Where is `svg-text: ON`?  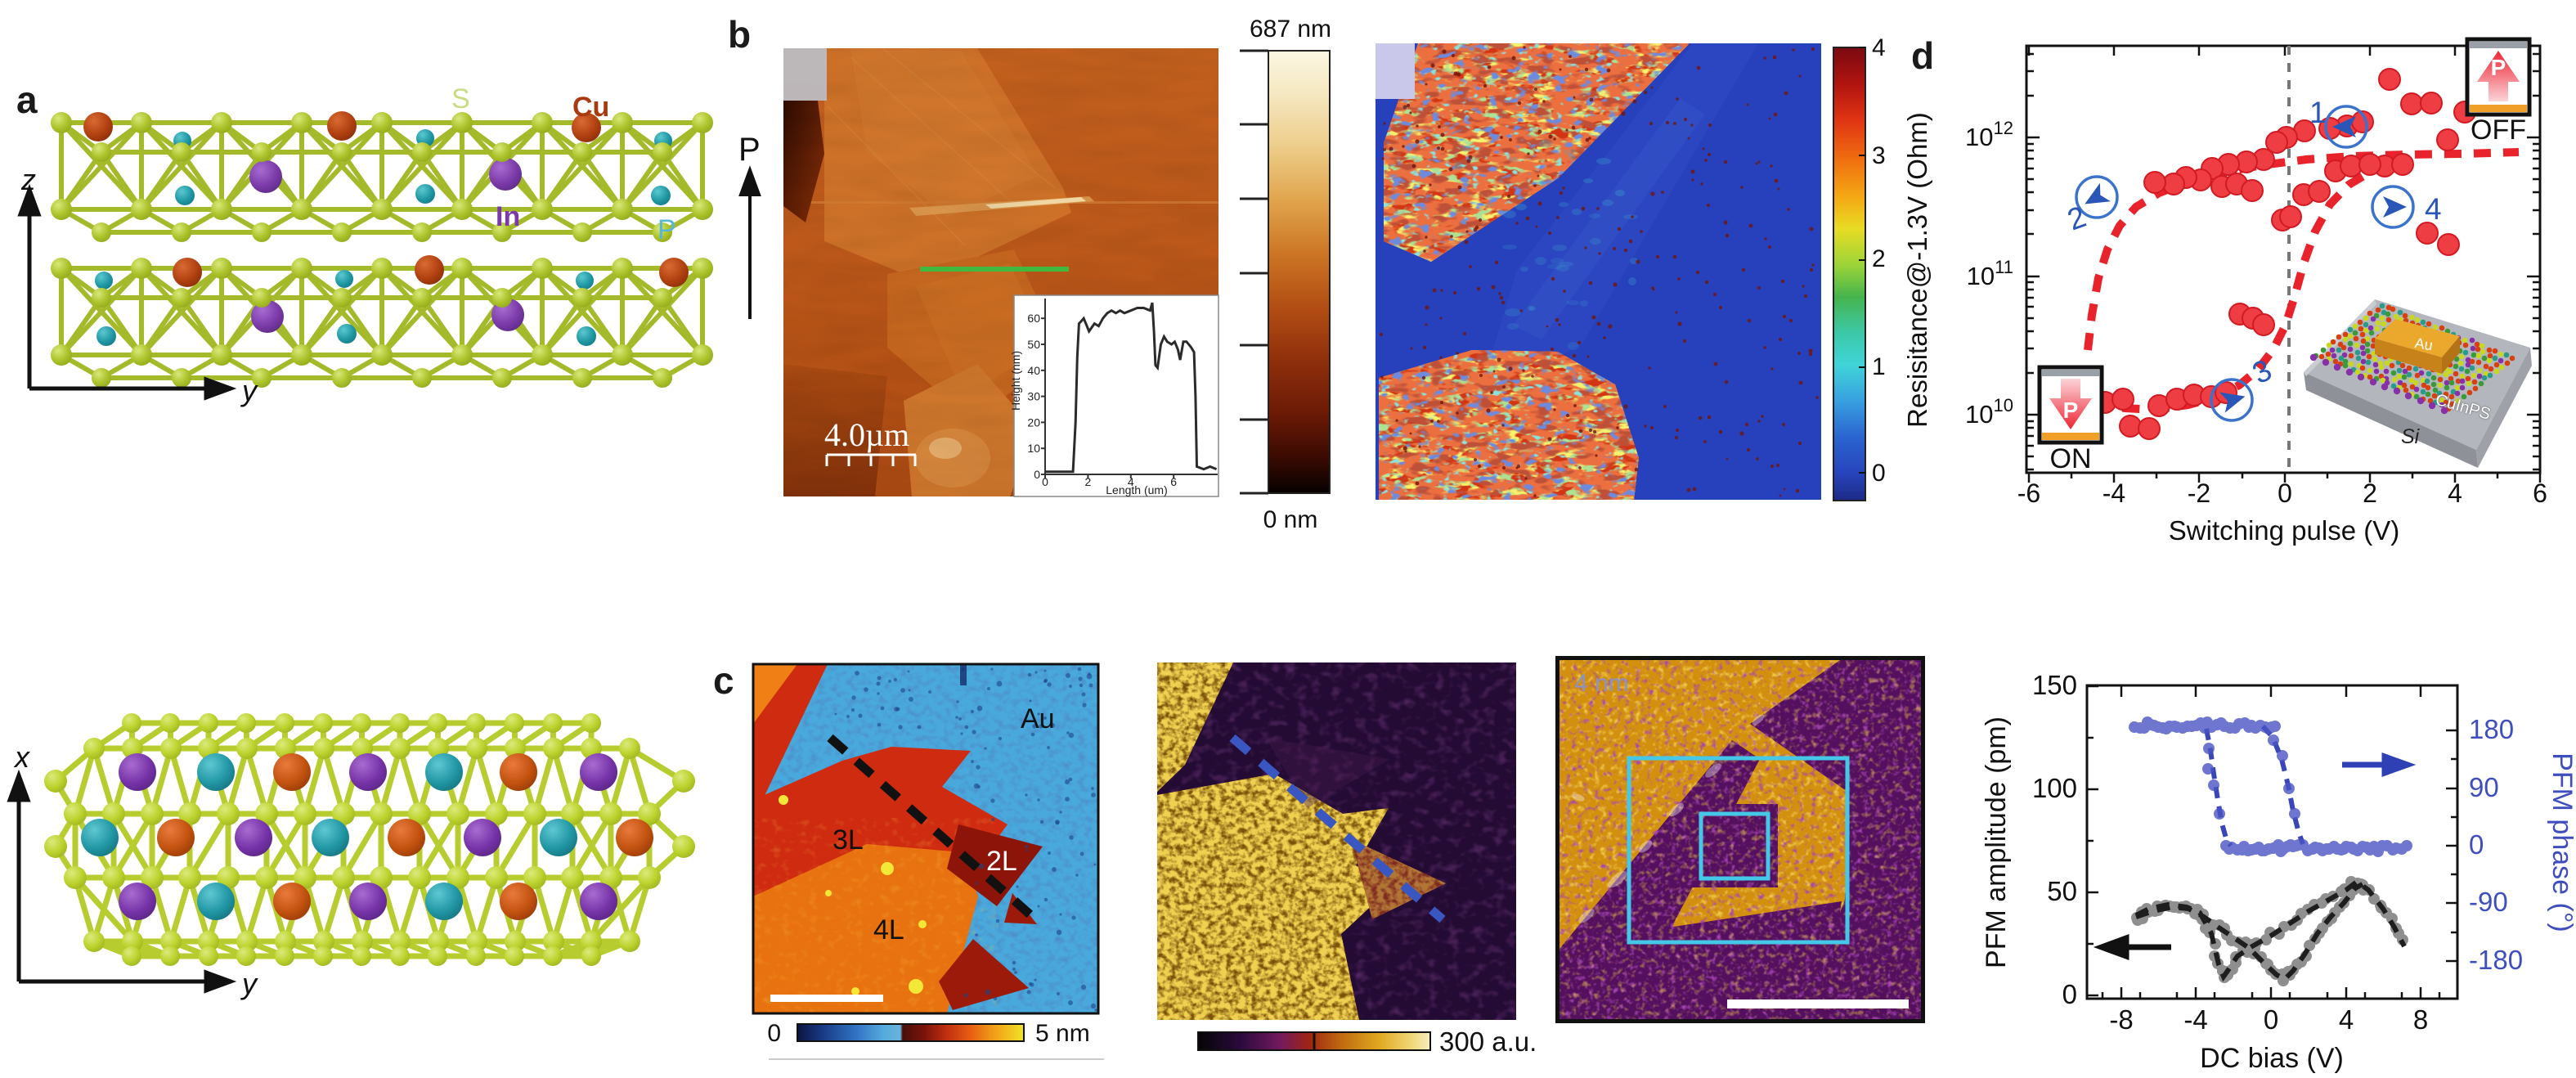
svg-text: ON is located at coordinates (2071, 459).